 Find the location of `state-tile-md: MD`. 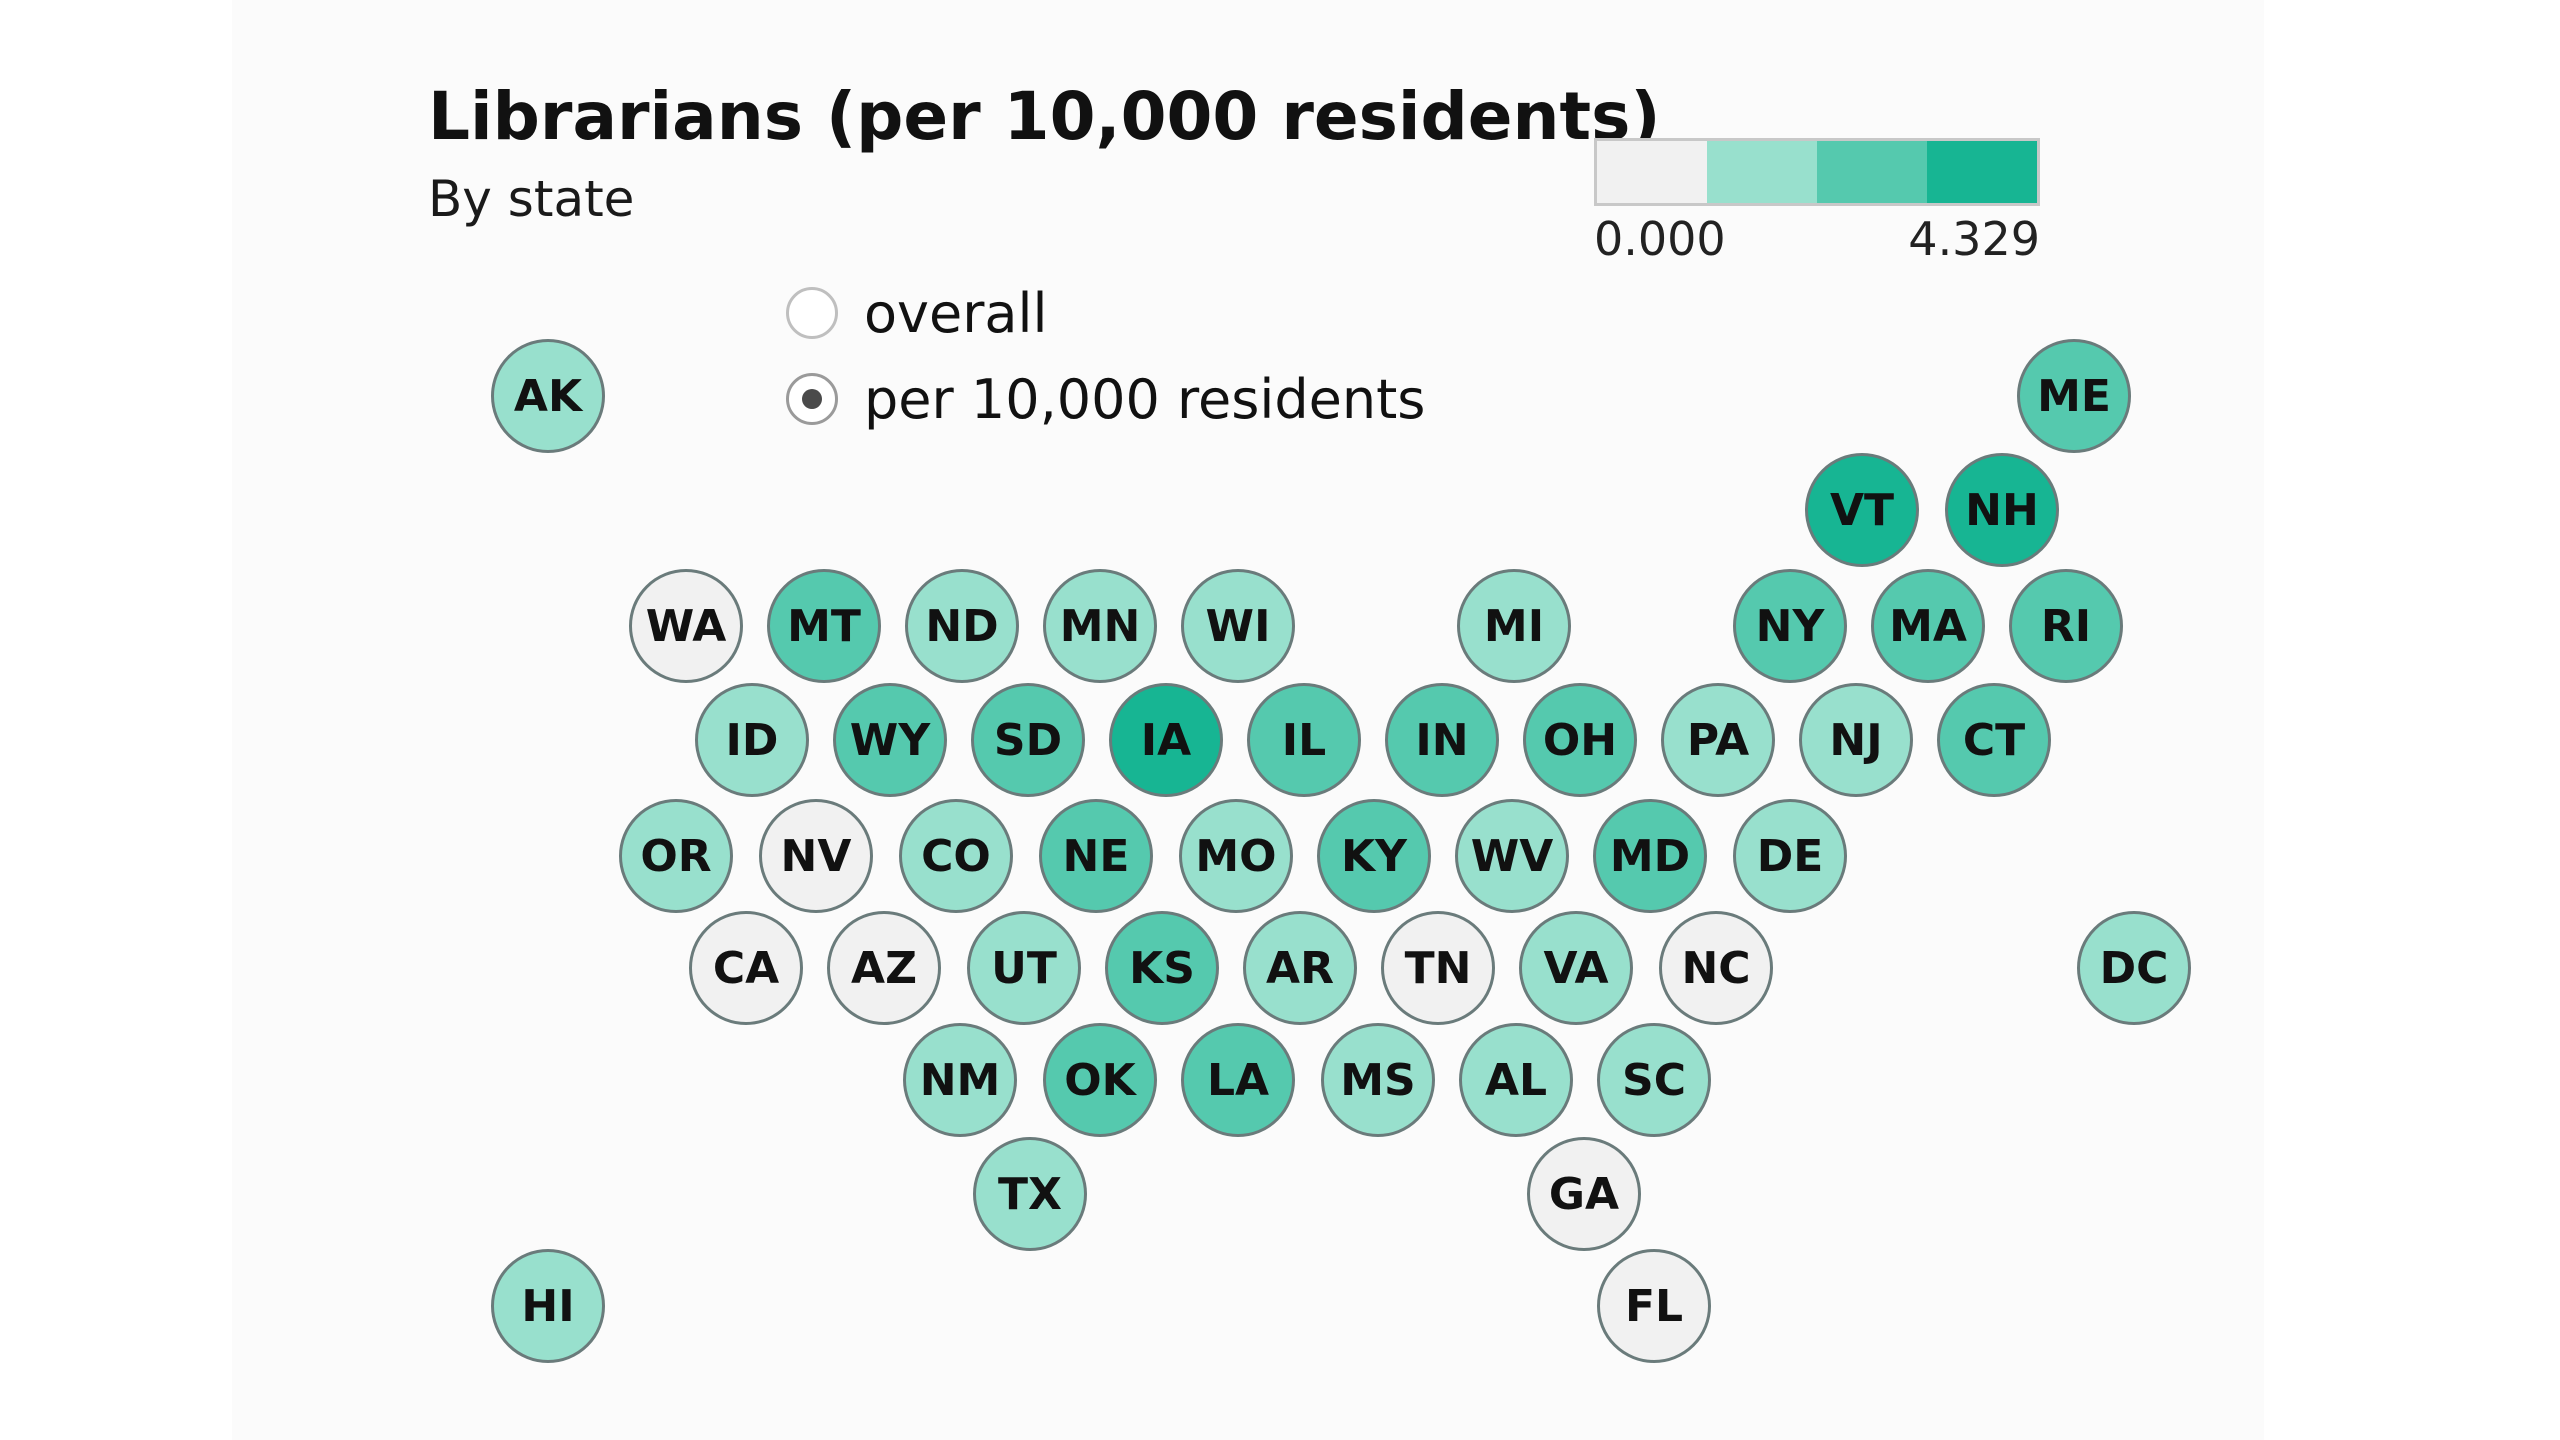

state-tile-md: MD is located at coordinates (1650, 856).